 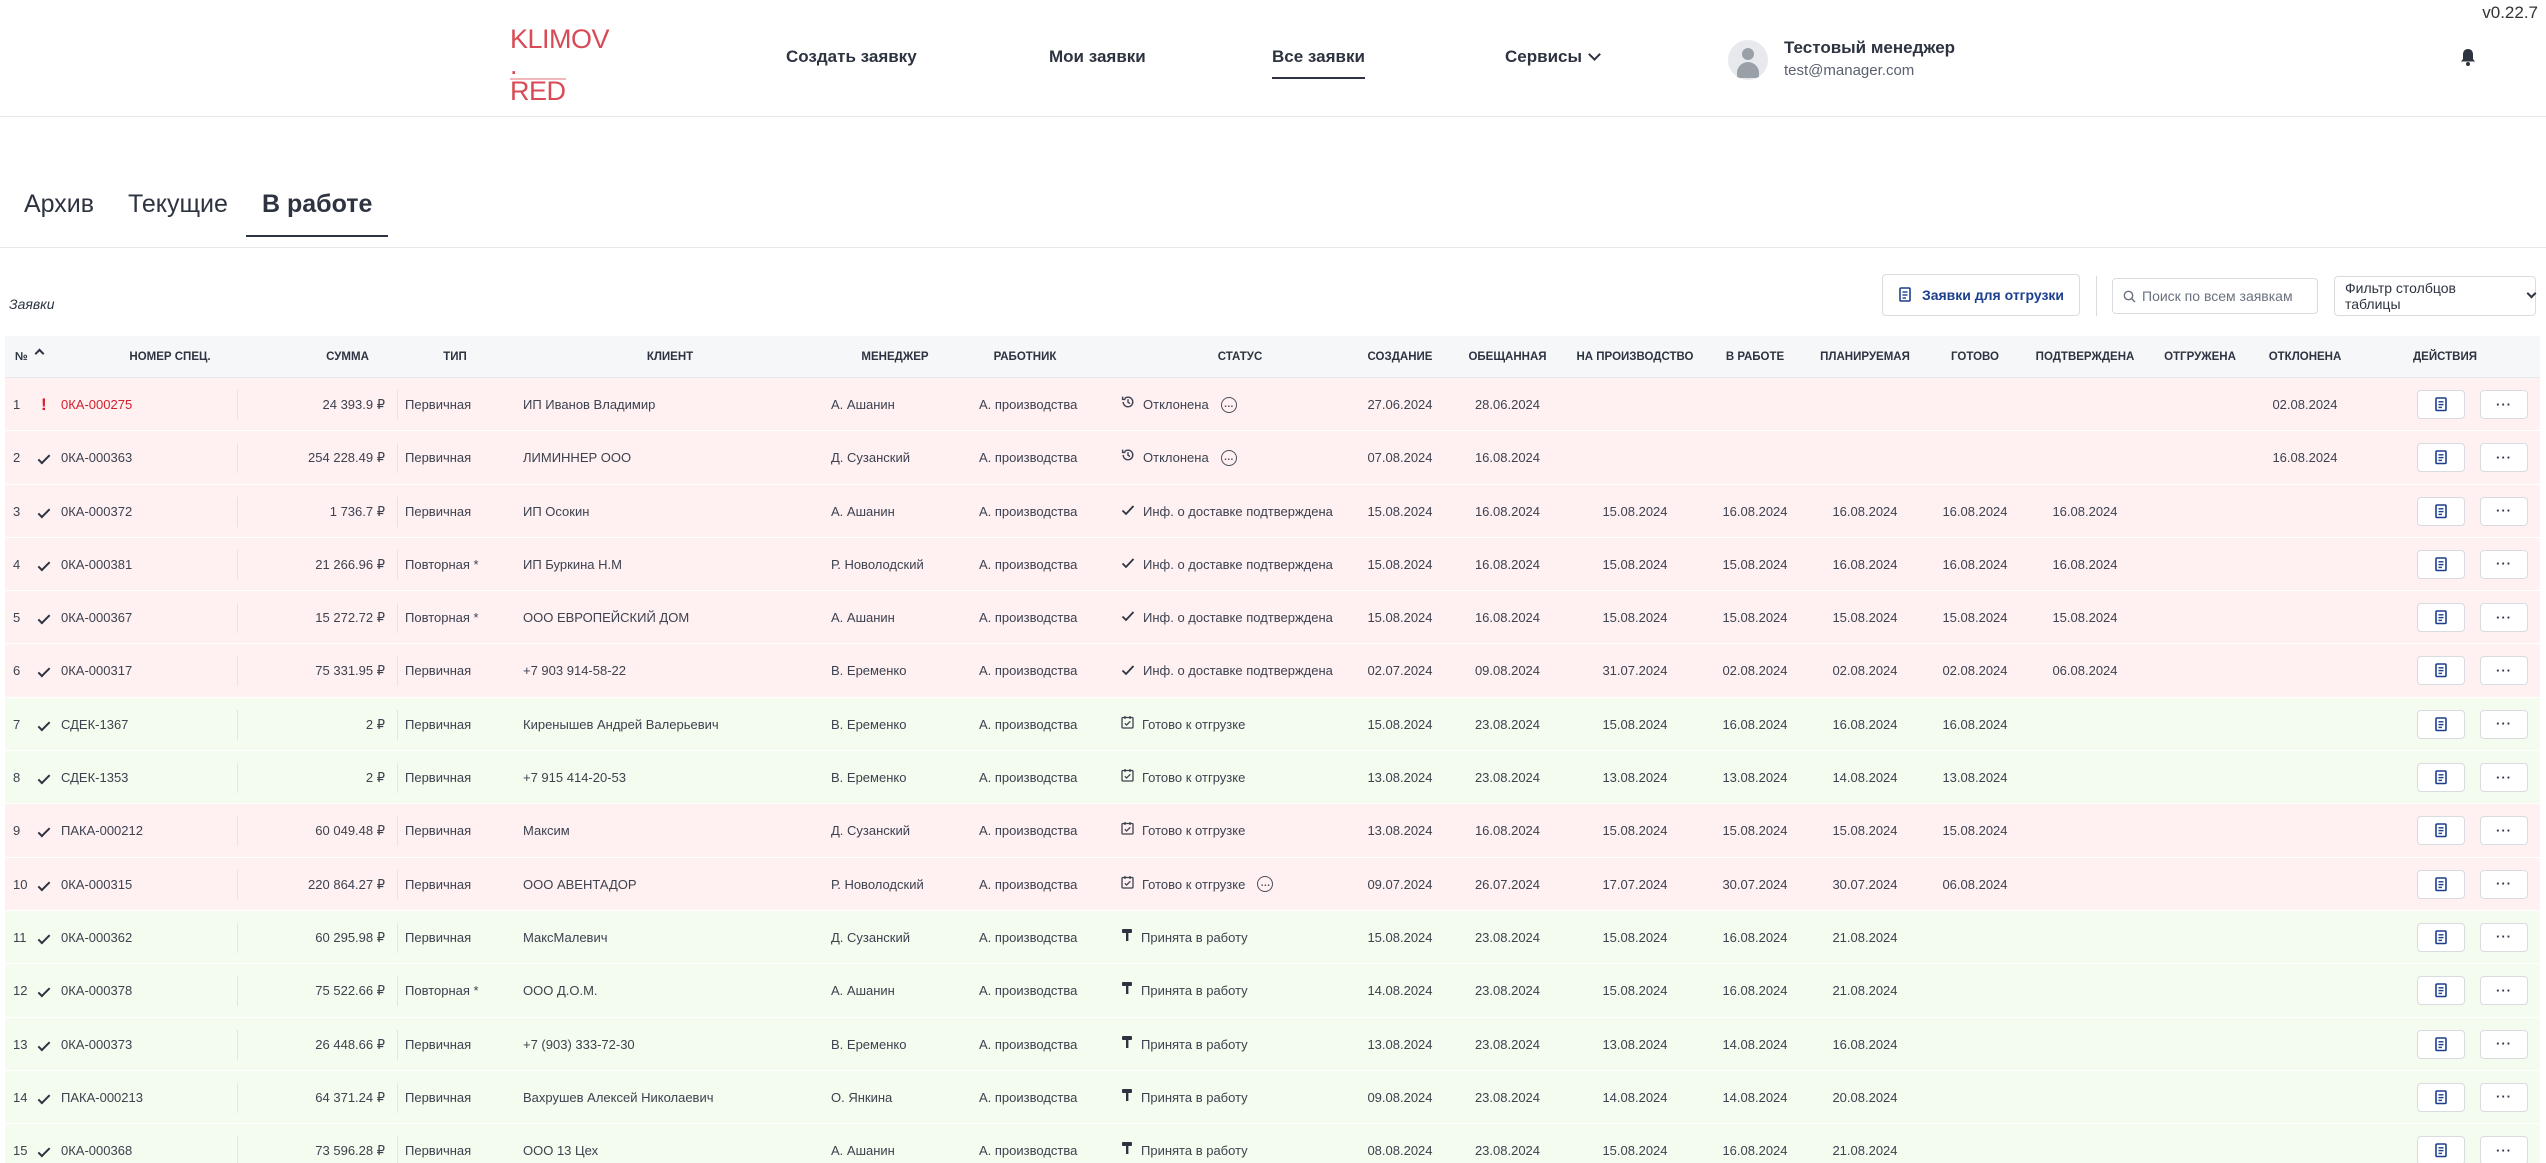 I want to click on spec-number: 0КА-000362, so click(x=97, y=937).